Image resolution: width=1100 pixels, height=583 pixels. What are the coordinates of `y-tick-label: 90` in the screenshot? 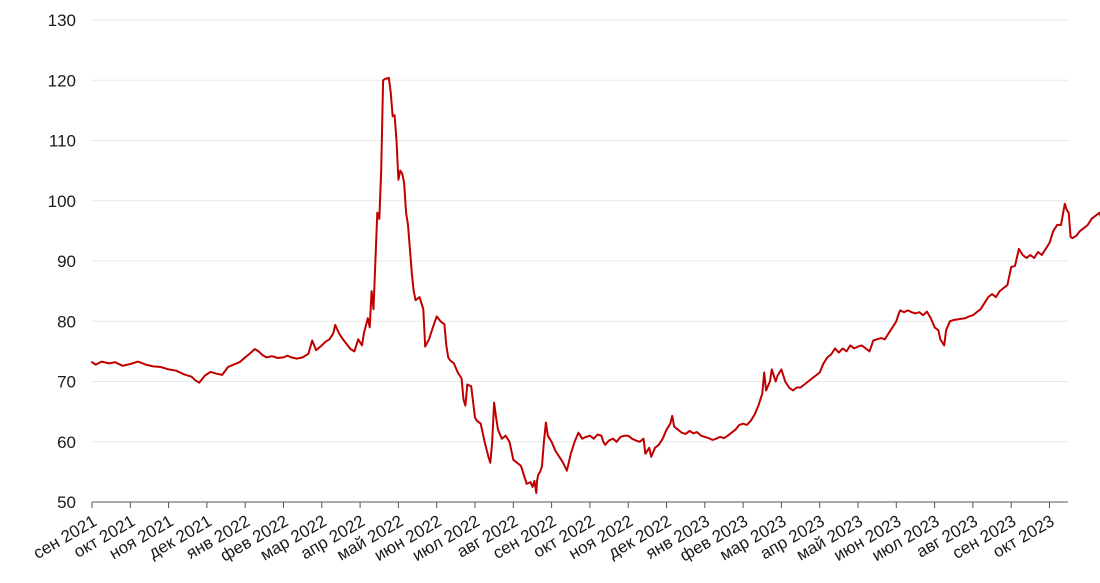 It's located at (66, 261).